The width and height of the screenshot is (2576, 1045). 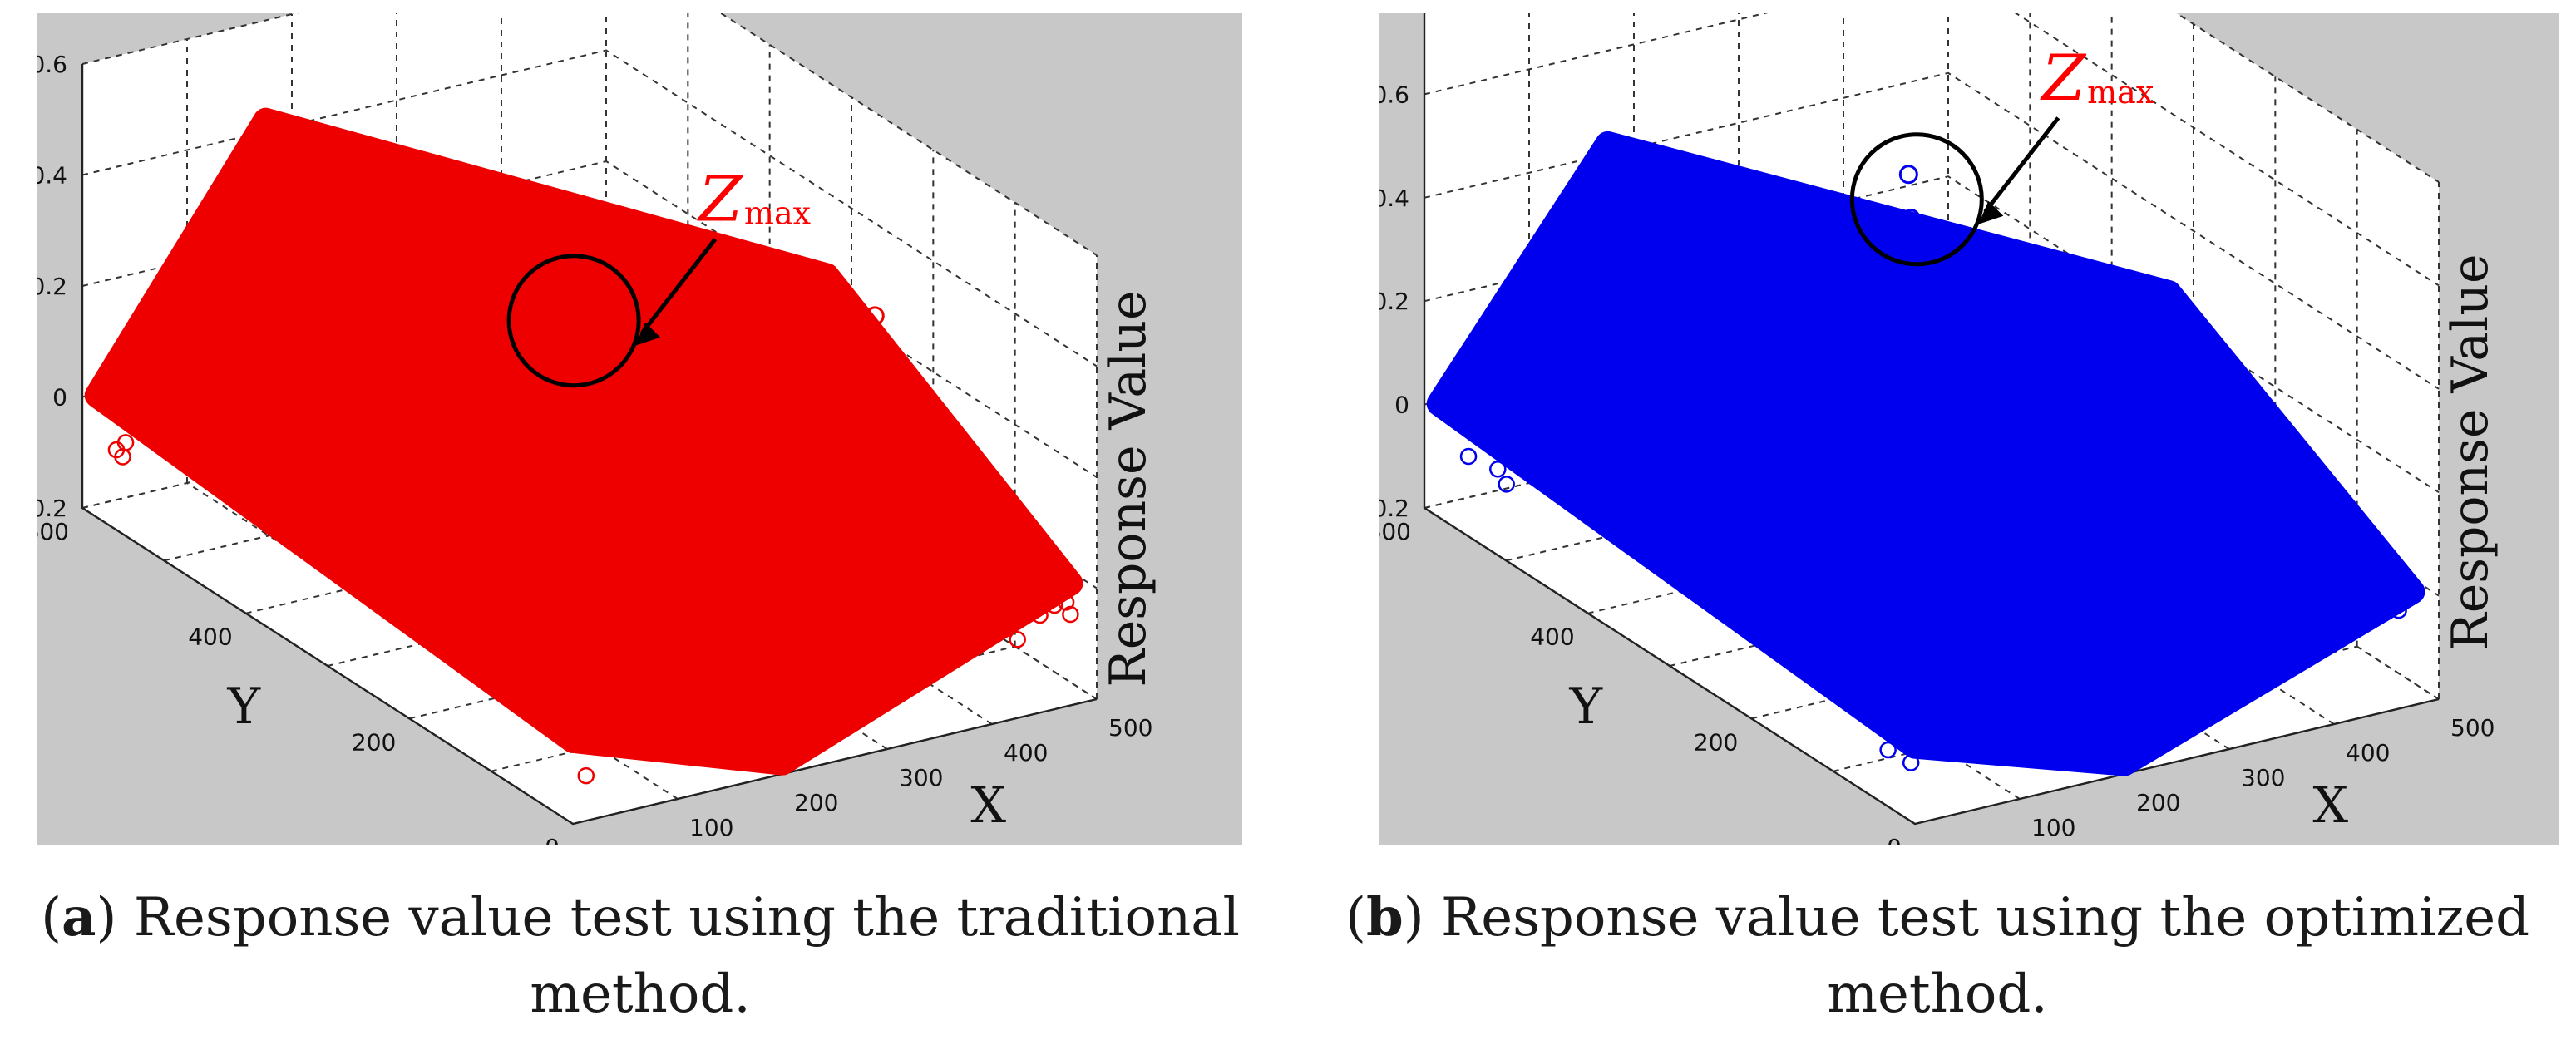 What do you see at coordinates (1394, 508) in the screenshot?
I see `z-tick-label: -0.2` at bounding box center [1394, 508].